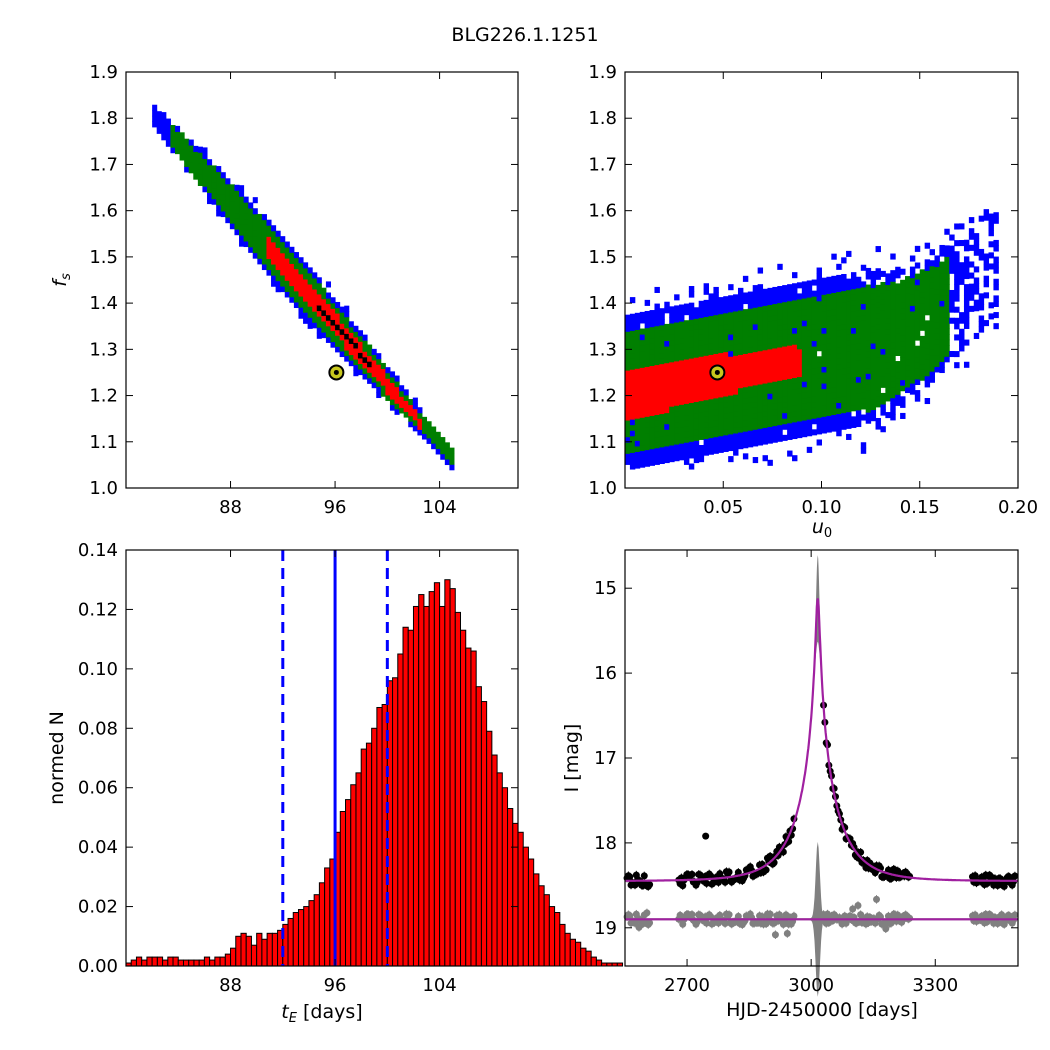  Describe the element at coordinates (1015, 915) in the screenshot. I see `residual-point` at that location.